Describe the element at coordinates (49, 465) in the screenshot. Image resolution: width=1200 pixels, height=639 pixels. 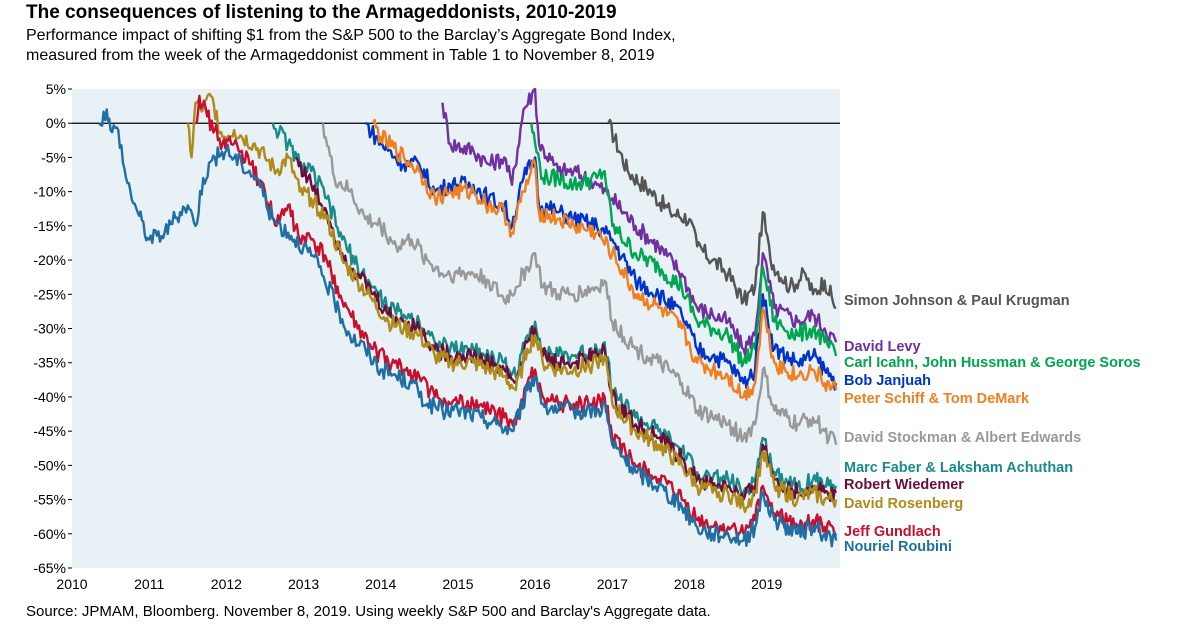
I see `y-tick-label: -50%` at that location.